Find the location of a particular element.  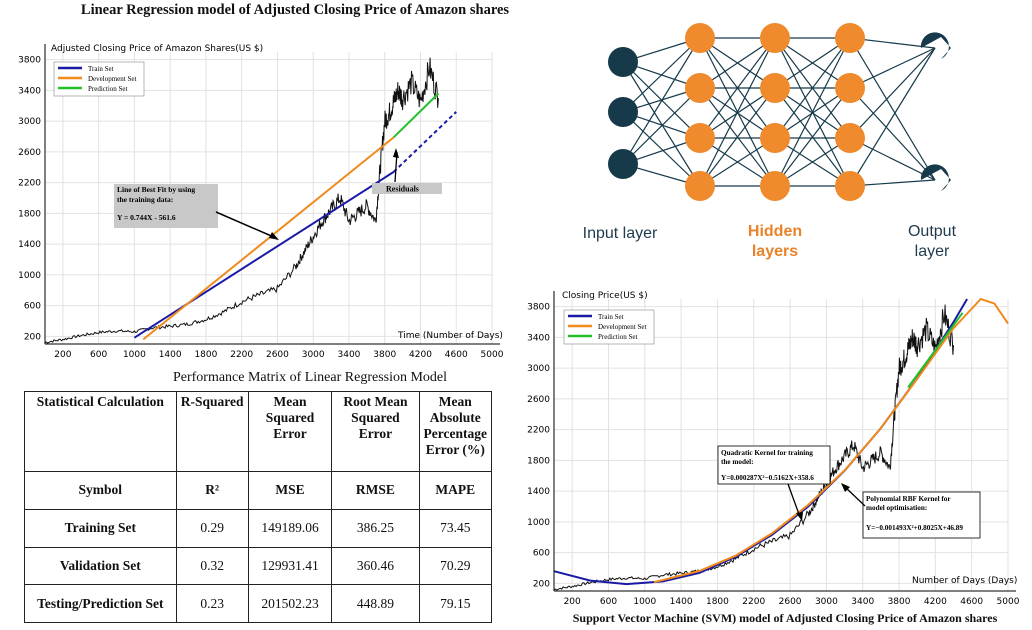

perf-cell: 201502.23 is located at coordinates (290, 603).